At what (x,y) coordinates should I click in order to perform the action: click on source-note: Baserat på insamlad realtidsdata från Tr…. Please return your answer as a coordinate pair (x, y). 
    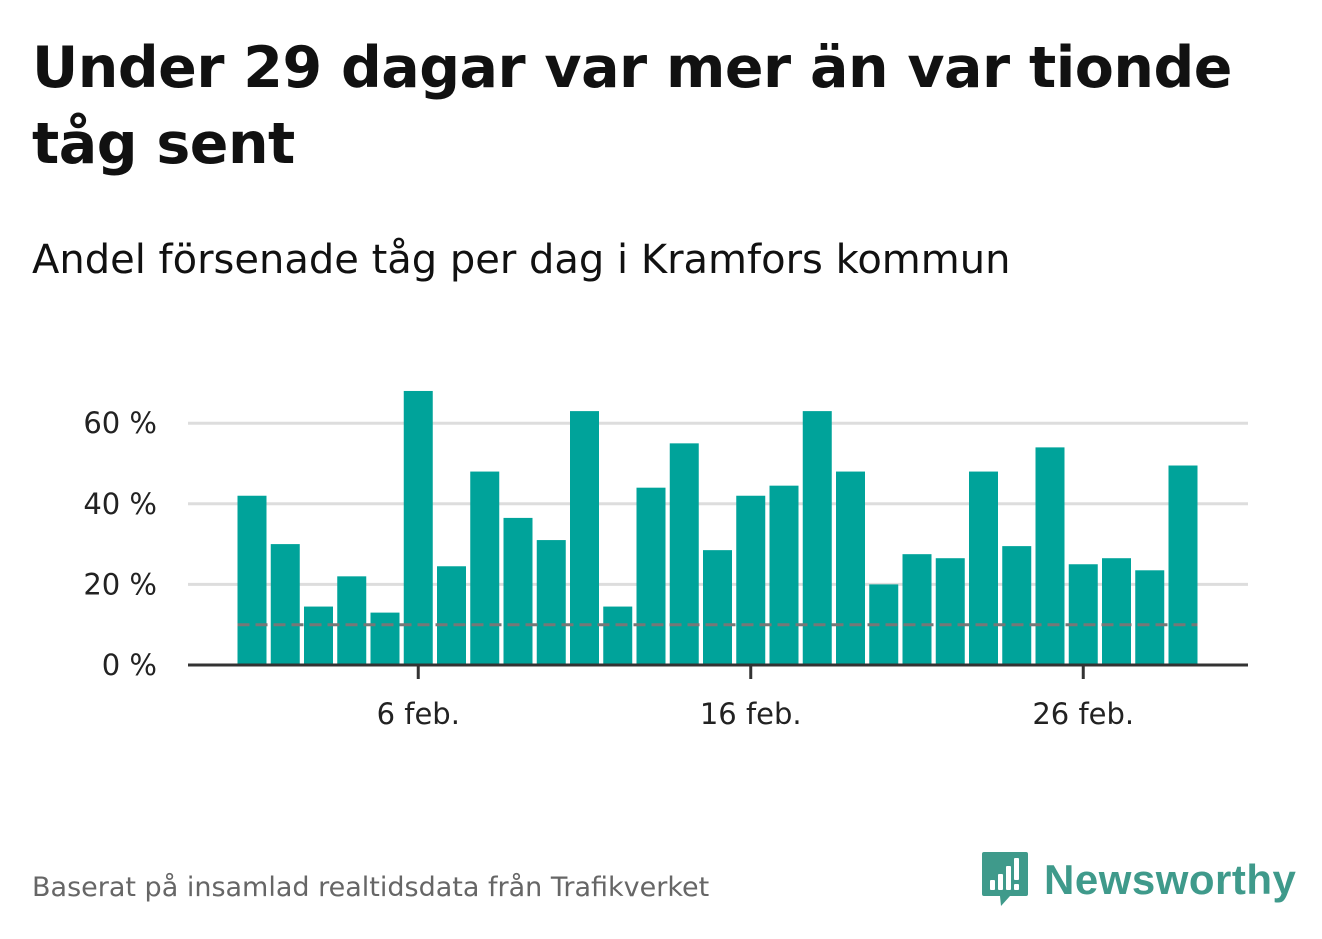
    Looking at the image, I should click on (371, 887).